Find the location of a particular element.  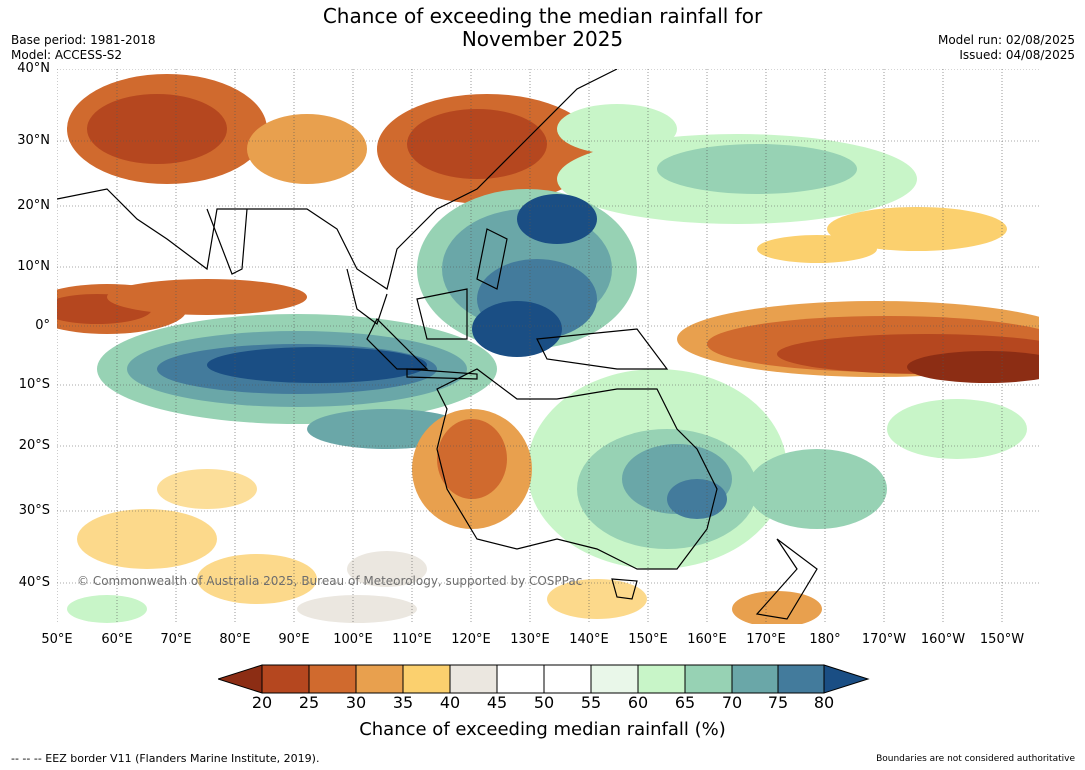

colorbar-title: Chance of exceeding median rainfall (%) is located at coordinates (542, 729).